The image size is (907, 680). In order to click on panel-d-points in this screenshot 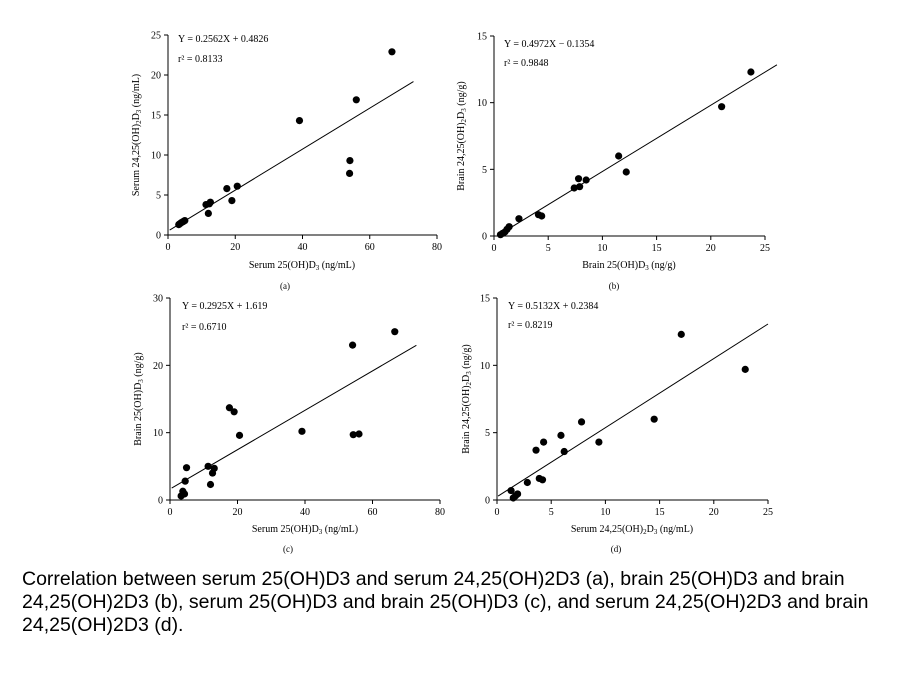, I will do `click(628, 416)`.